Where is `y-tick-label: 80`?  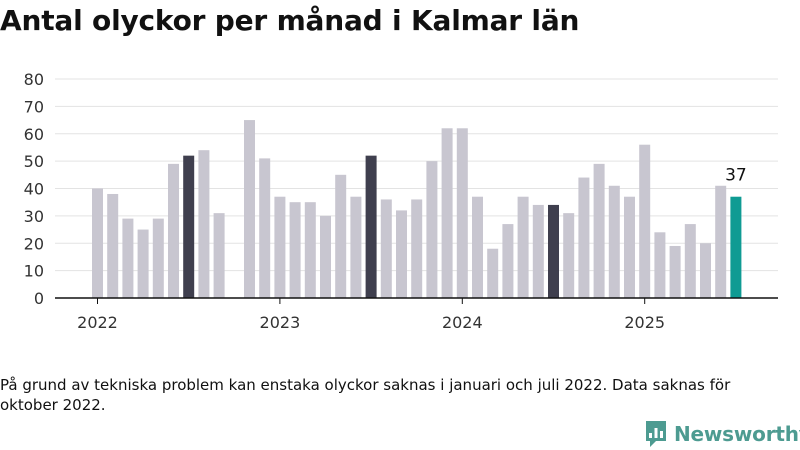 y-tick-label: 80 is located at coordinates (34, 79).